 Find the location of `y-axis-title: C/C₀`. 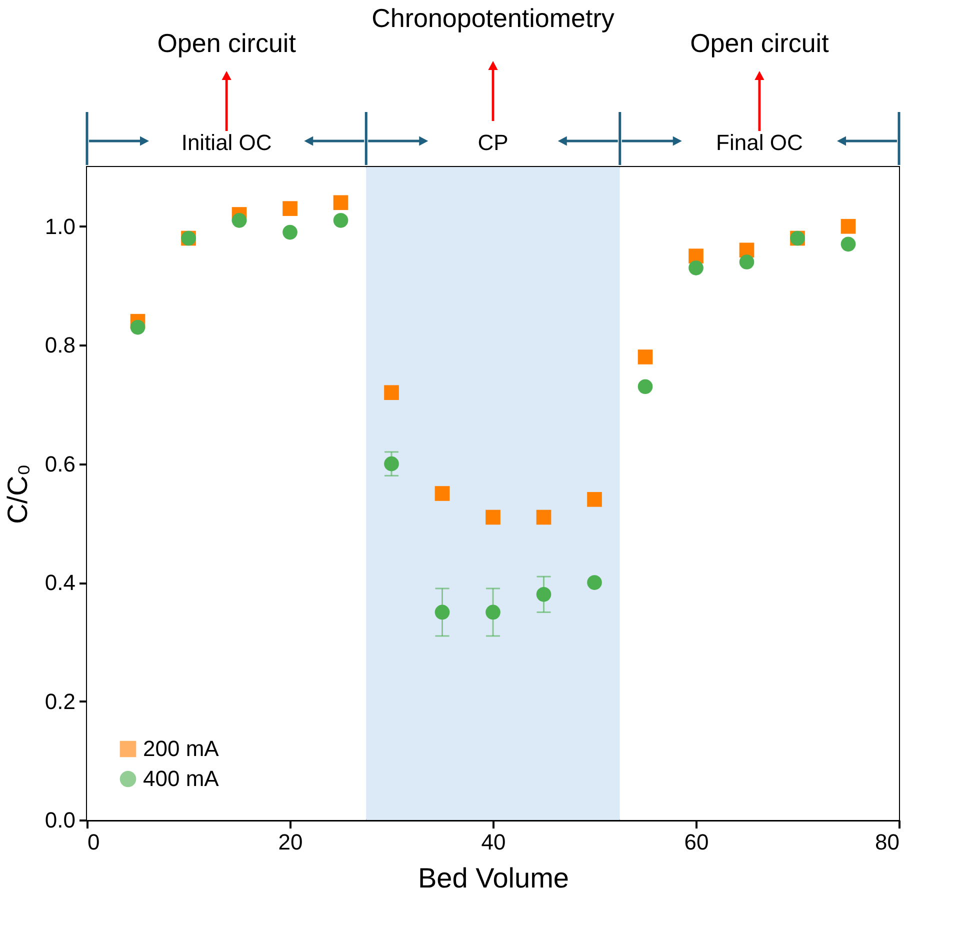

y-axis-title: C/C₀ is located at coordinates (17, 494).